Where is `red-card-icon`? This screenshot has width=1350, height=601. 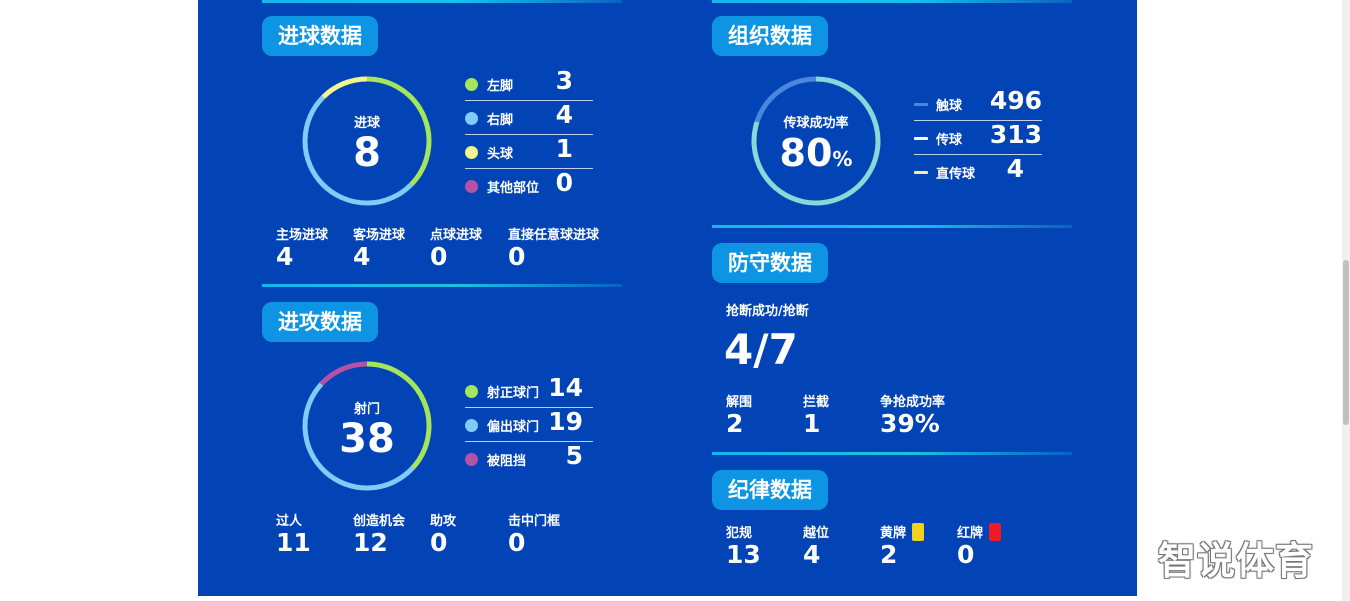
red-card-icon is located at coordinates (995, 532).